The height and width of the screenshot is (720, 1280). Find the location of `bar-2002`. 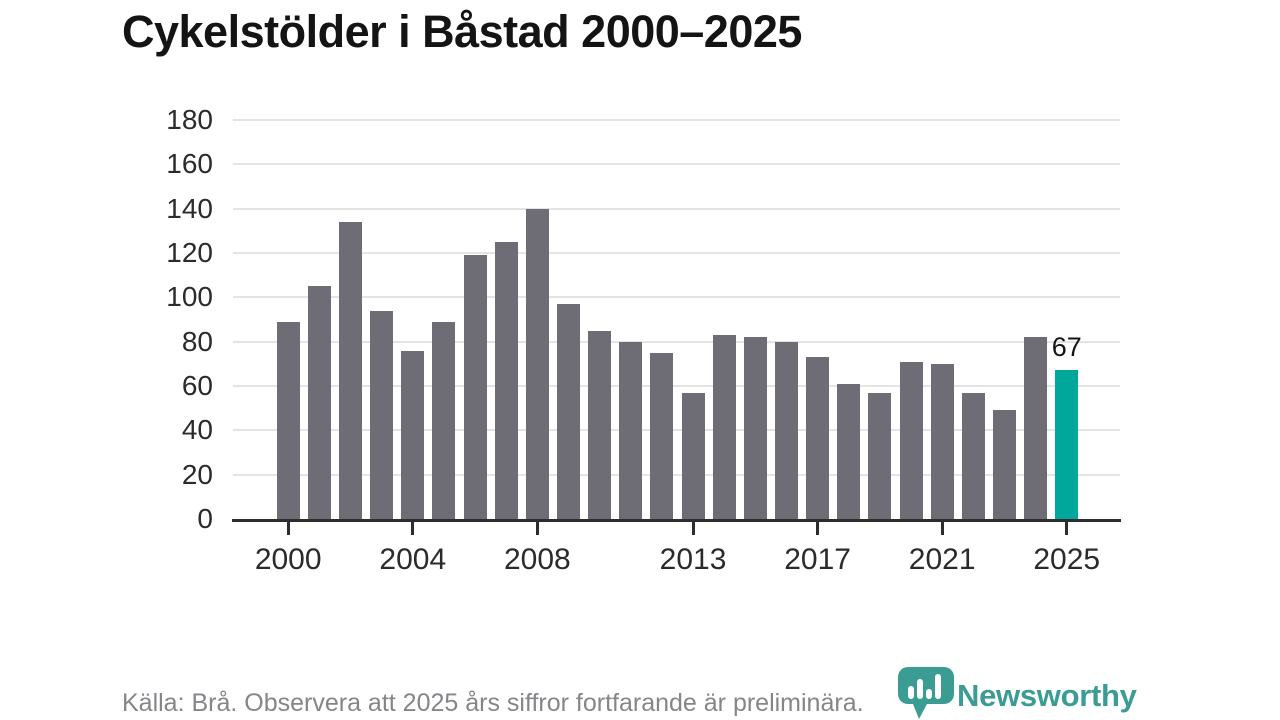

bar-2002 is located at coordinates (350, 370).